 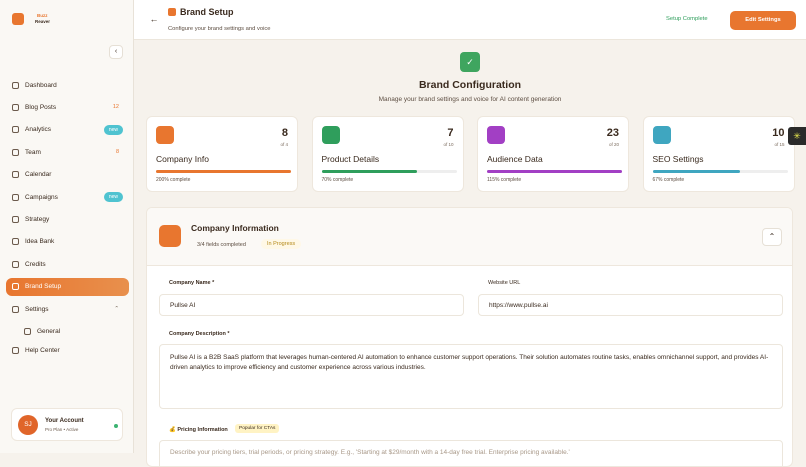 I want to click on brand-line2: Reaver, so click(x=43, y=21).